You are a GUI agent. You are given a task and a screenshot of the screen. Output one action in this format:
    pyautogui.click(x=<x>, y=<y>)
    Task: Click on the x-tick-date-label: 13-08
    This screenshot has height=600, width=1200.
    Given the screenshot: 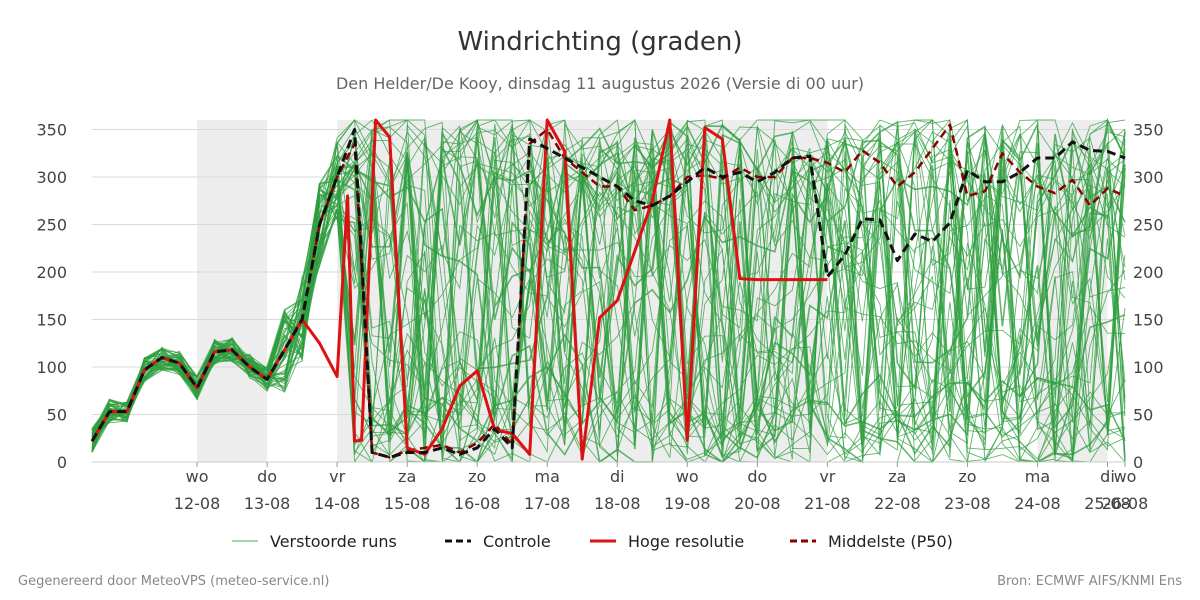 What is the action you would take?
    pyautogui.click(x=267, y=503)
    